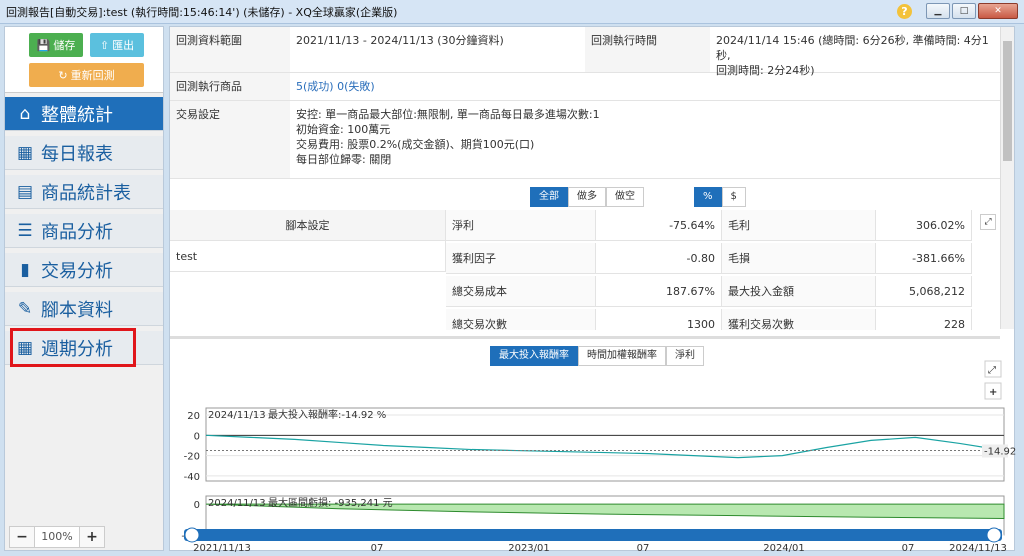  I want to click on product-fail-link: 0(失敗), so click(356, 86).